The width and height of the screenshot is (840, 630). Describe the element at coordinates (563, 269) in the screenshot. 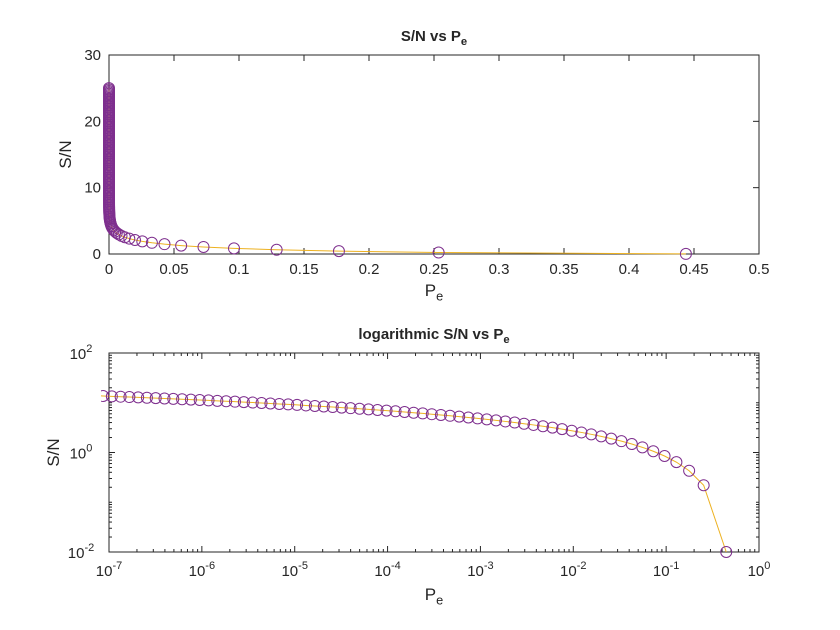

I see `x-tick-label: 0.35` at that location.